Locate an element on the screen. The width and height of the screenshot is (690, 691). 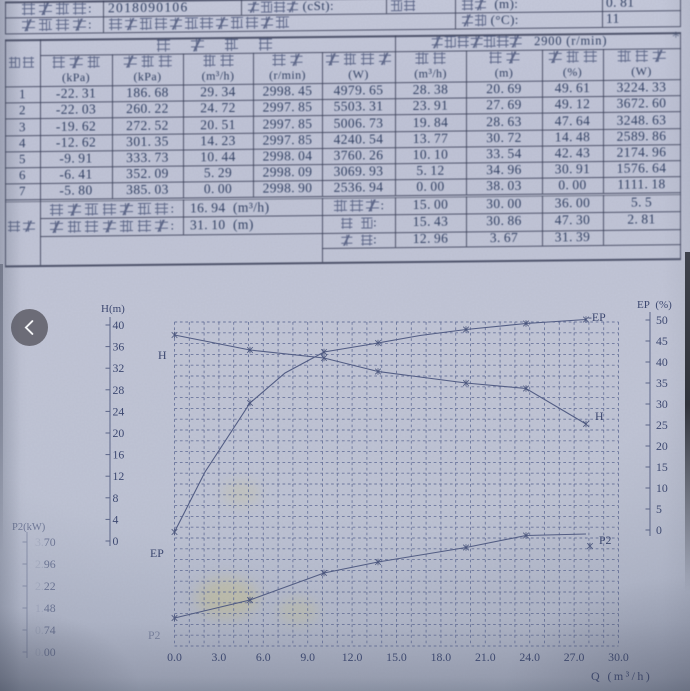
svg-text: 27.0 is located at coordinates (574, 657).